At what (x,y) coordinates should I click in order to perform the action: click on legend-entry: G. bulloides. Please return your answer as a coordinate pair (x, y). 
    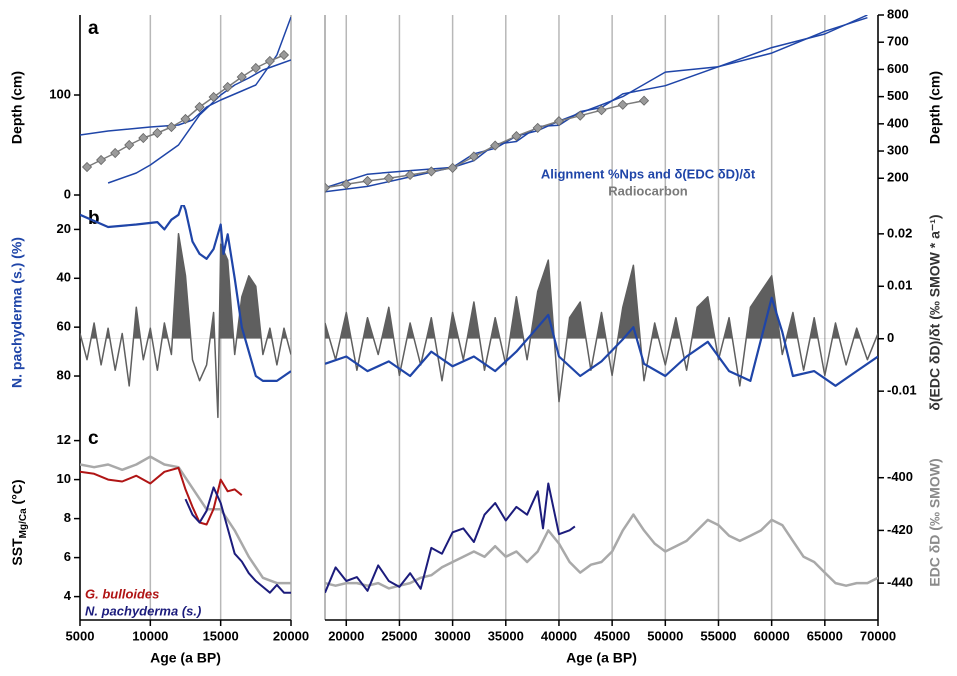
    Looking at the image, I should click on (122, 593).